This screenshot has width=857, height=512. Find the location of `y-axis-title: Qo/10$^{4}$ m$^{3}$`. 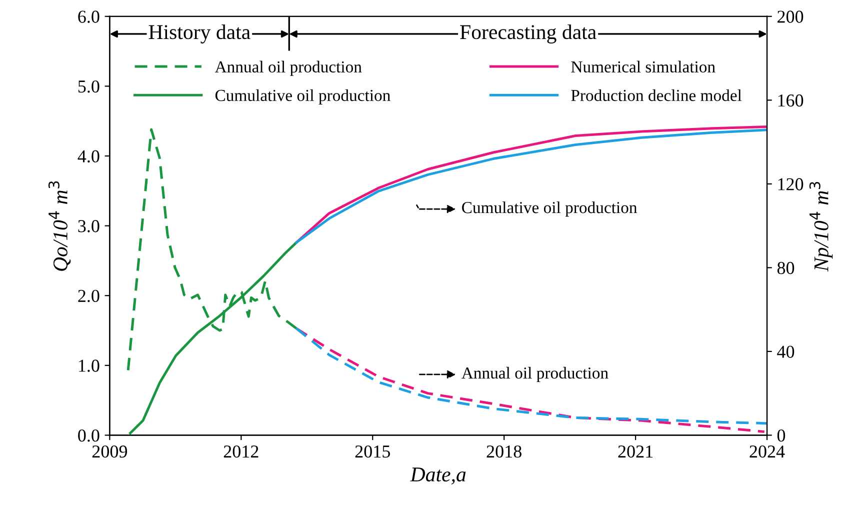

y-axis-title: Qo/10$^{4}$ m$^{3}$ is located at coordinates (59, 226).